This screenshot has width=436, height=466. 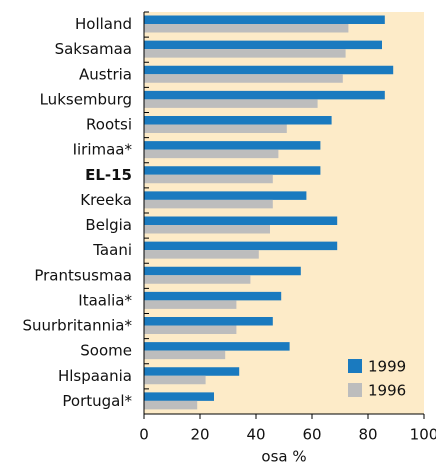 What do you see at coordinates (423, 435) in the screenshot?
I see `x-tick-label: 100` at bounding box center [423, 435].